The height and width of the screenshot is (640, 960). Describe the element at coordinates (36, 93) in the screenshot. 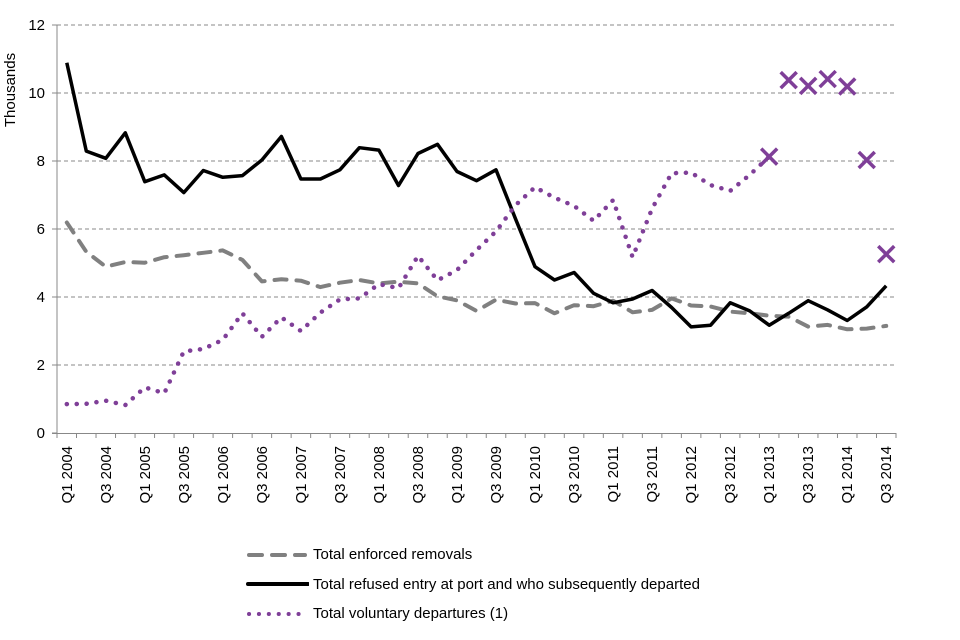

I see `y-tick-label: 10` at that location.